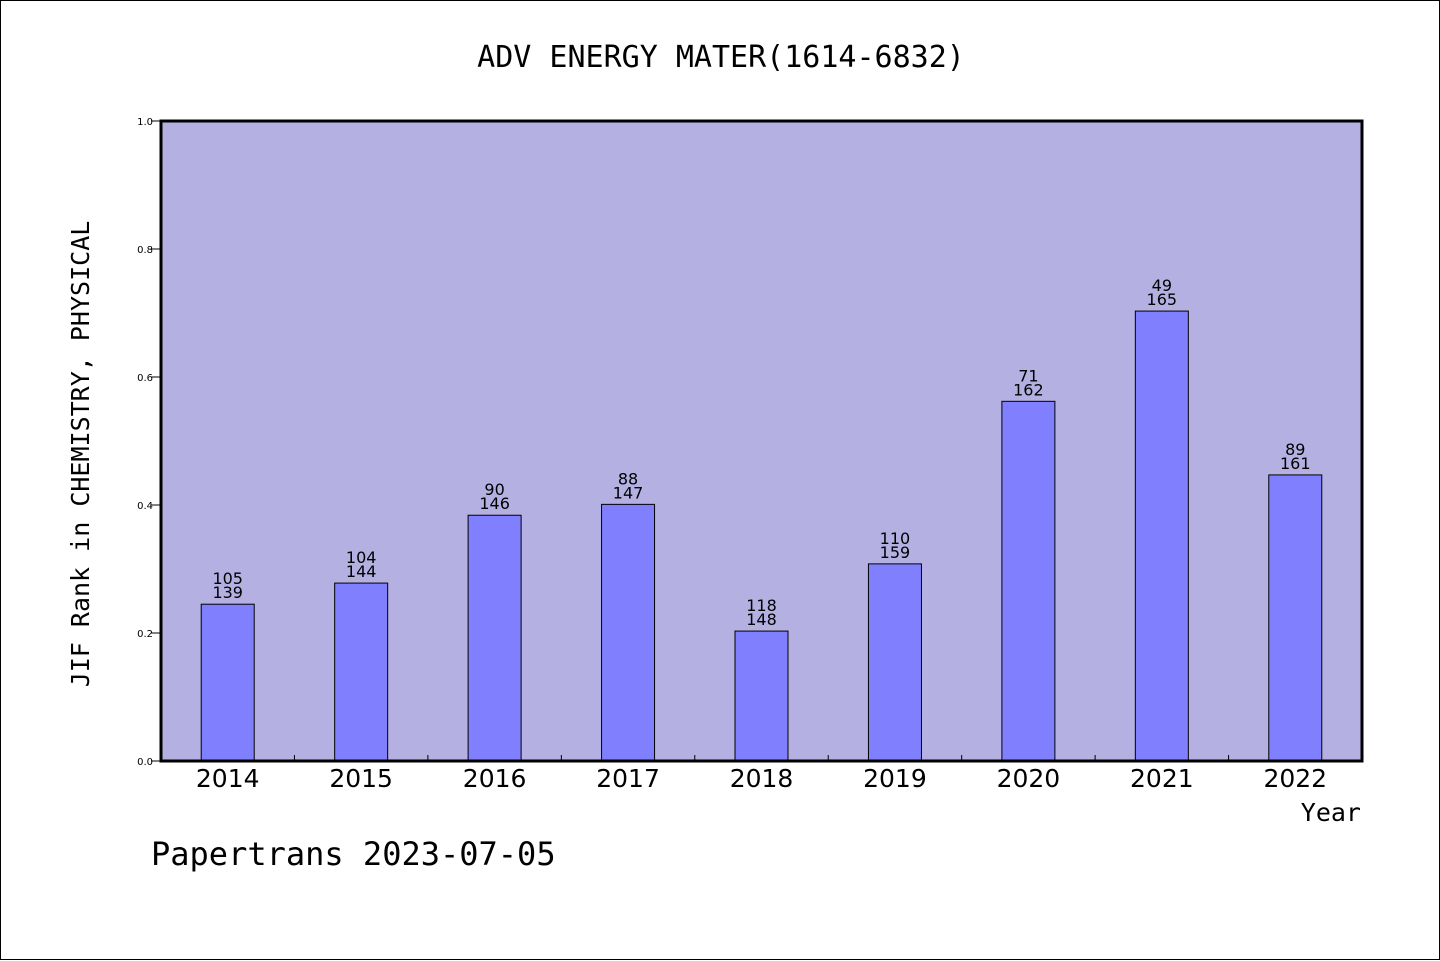  What do you see at coordinates (1331, 812) in the screenshot?
I see `x-axis-label: Year` at bounding box center [1331, 812].